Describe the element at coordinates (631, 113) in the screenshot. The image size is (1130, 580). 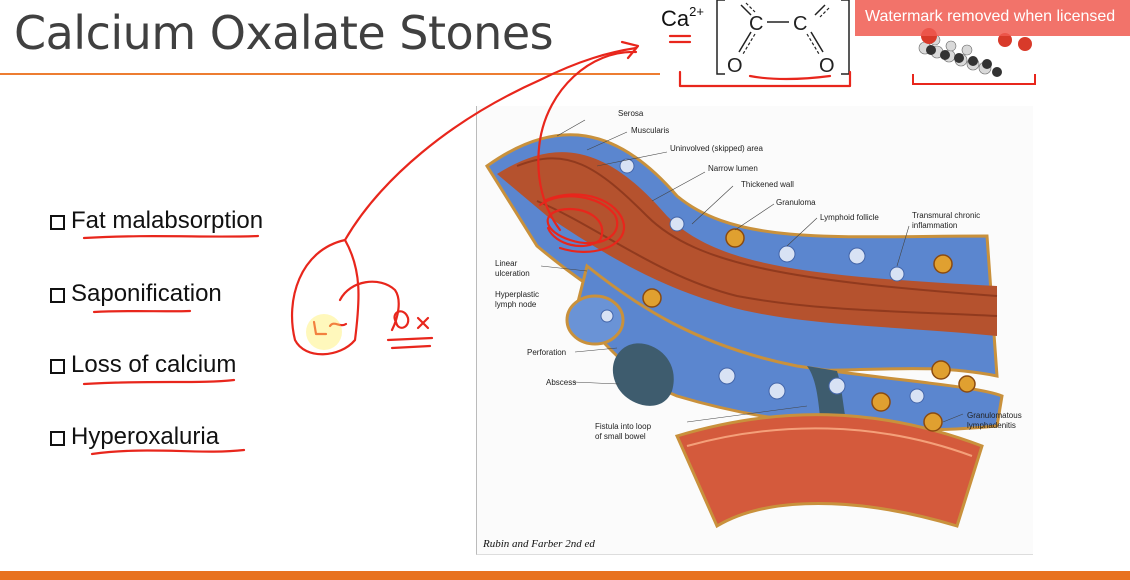
I see `label-serosa: Serosa` at that location.